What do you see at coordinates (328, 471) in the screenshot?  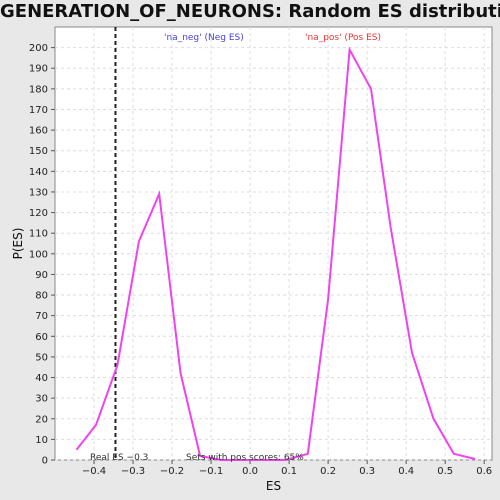 I see `x-tick-label: 0.2` at bounding box center [328, 471].